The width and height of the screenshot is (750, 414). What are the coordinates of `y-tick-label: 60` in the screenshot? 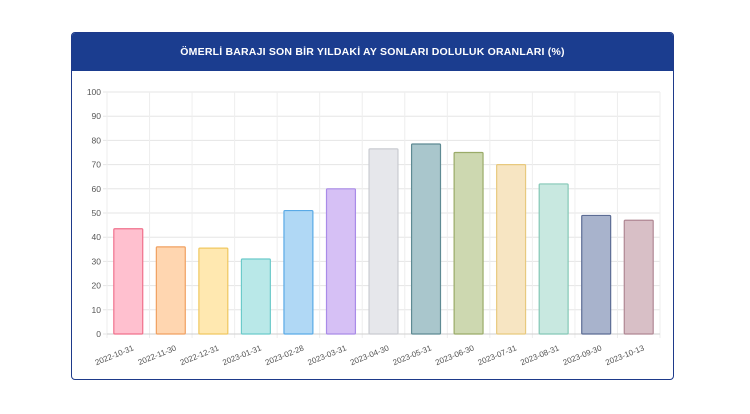 It's located at (97, 189).